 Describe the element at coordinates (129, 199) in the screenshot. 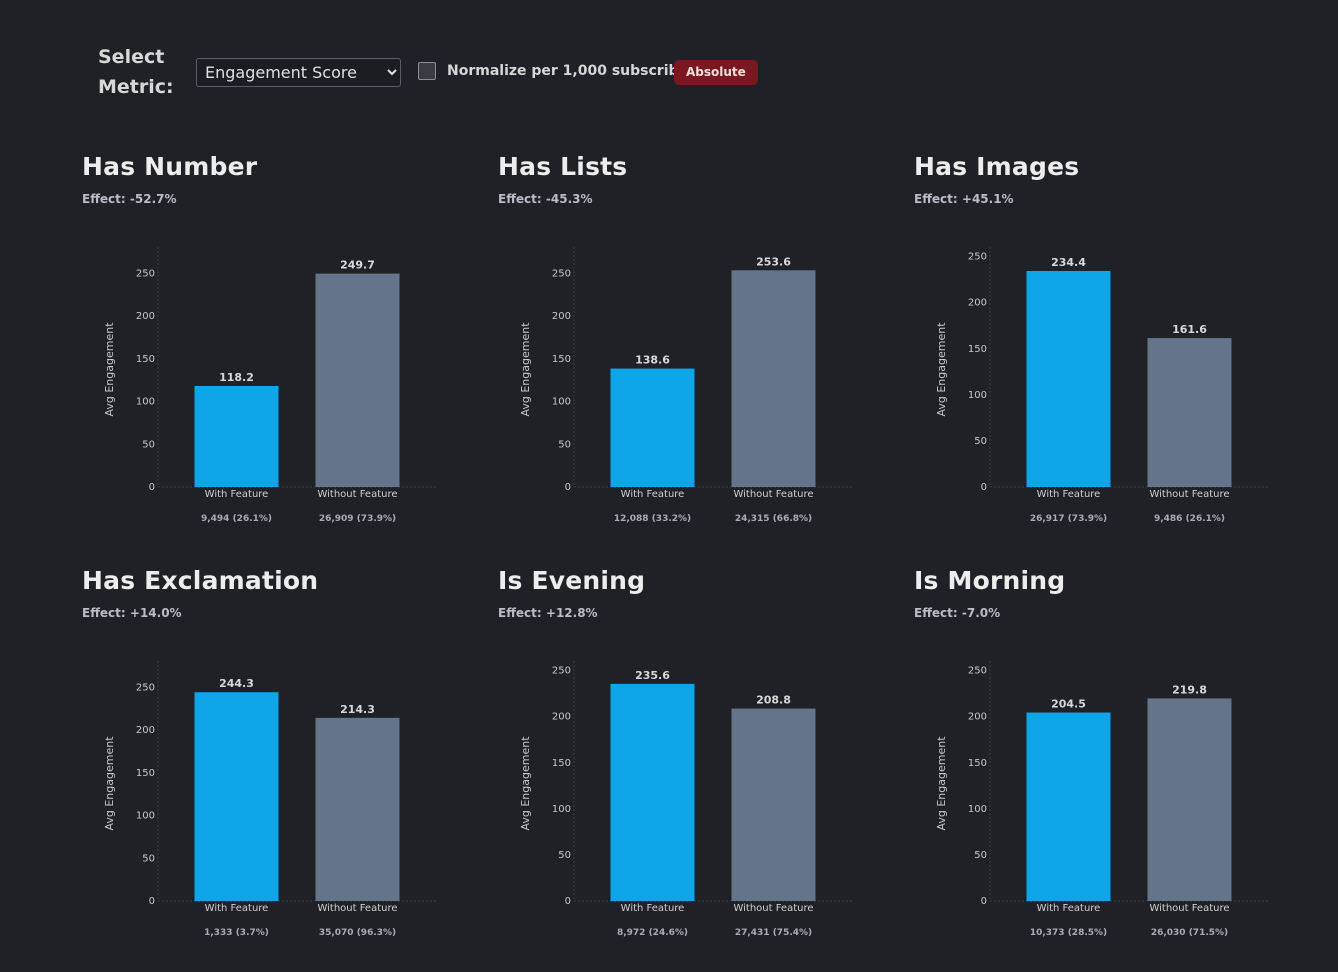

I see `chart-effect: Effect: -52.7%` at that location.